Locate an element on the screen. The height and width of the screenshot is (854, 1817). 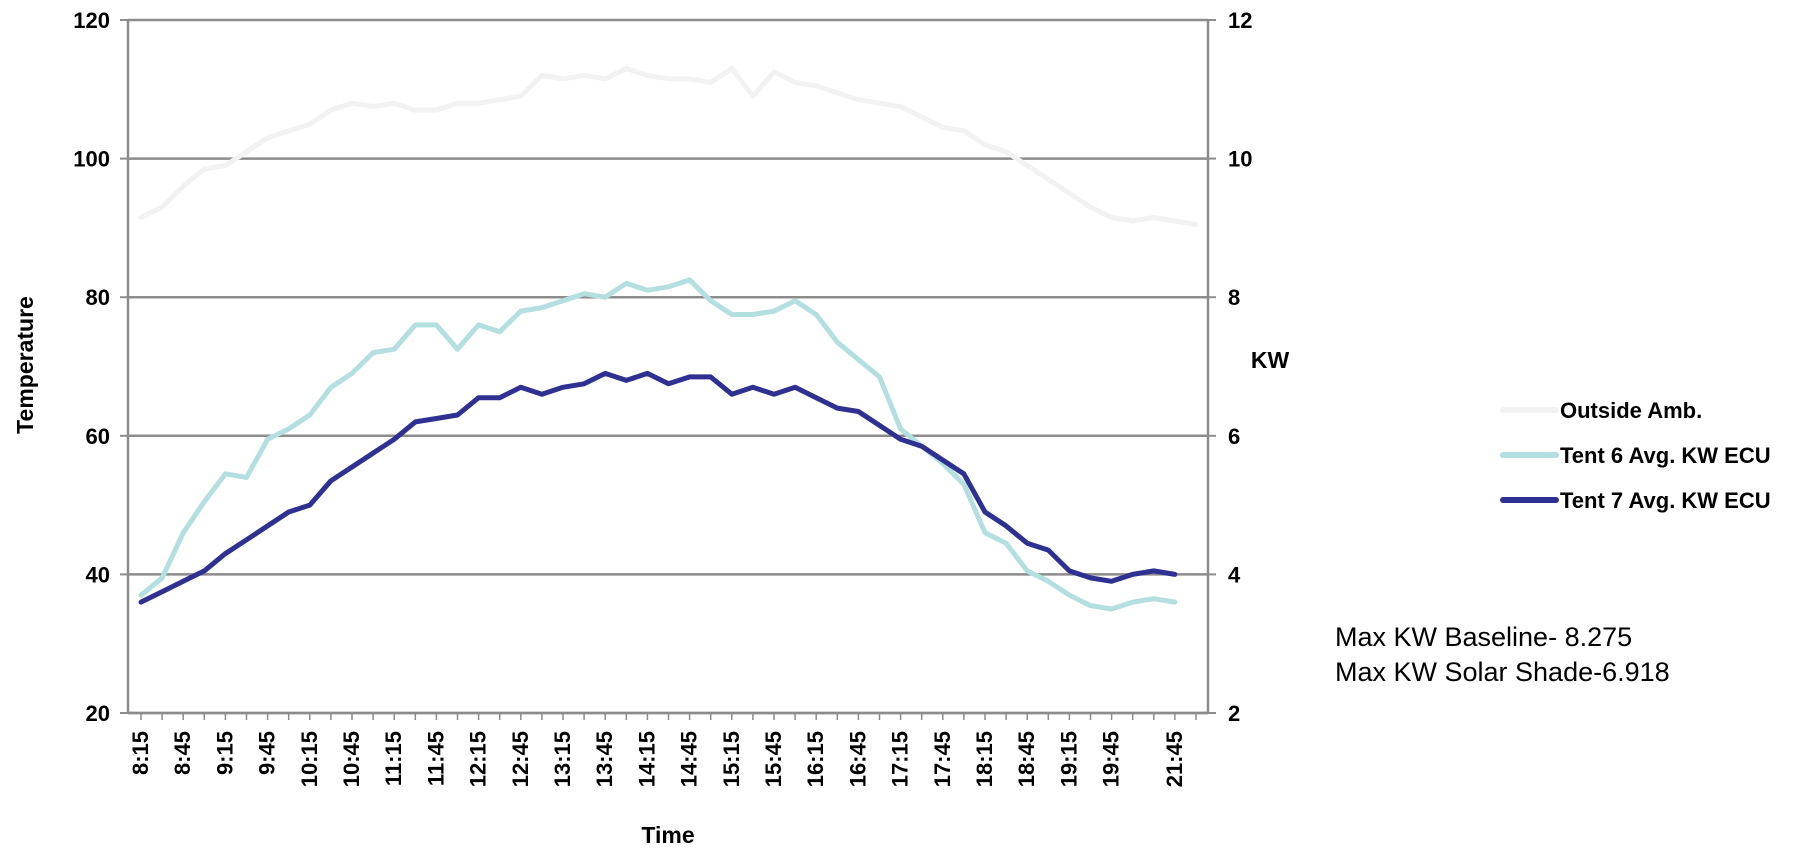
x-tick-label: 17:45 is located at coordinates (942, 759).